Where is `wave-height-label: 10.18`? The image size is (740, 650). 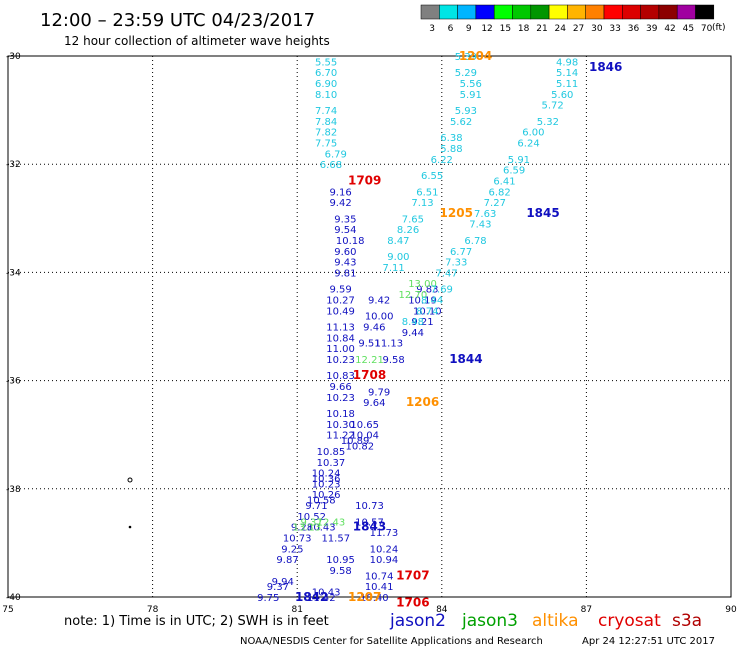 wave-height-label: 10.18 is located at coordinates (350, 241).